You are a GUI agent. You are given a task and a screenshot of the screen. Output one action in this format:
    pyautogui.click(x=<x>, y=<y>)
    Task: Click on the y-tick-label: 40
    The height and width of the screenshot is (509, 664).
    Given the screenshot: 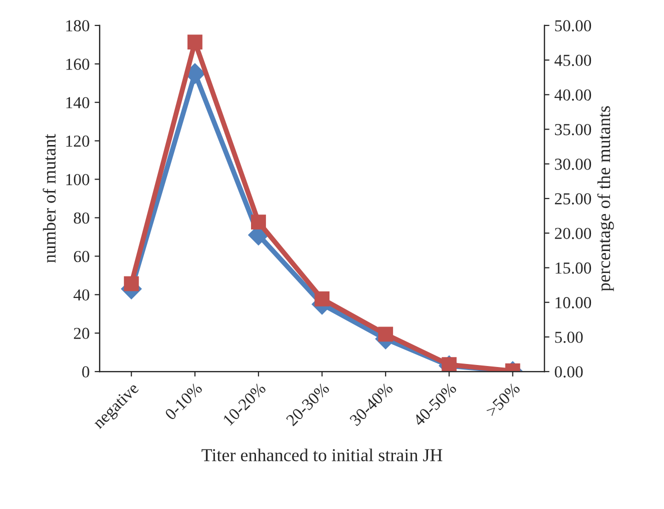 What is the action you would take?
    pyautogui.click(x=82, y=295)
    